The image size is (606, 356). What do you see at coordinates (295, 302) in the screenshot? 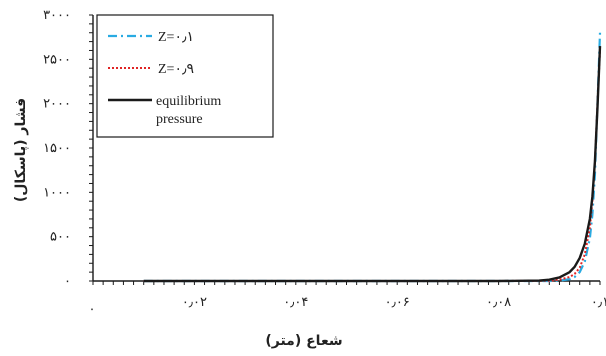
I see `x-tick-label: ۰٫۰۴` at bounding box center [295, 302].